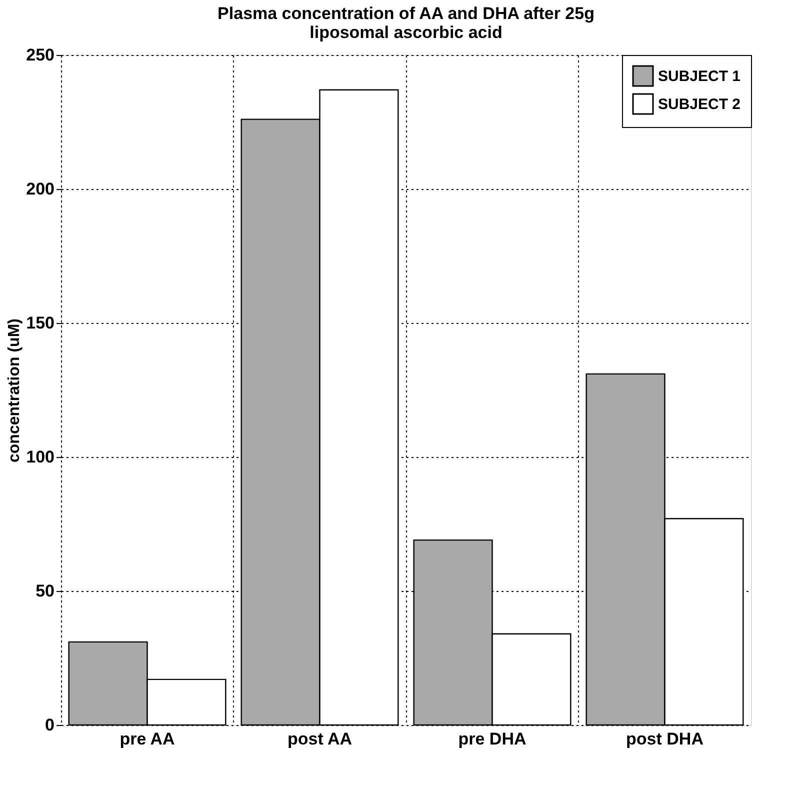  Describe the element at coordinates (40, 189) in the screenshot. I see `y-tick-label: 200` at that location.